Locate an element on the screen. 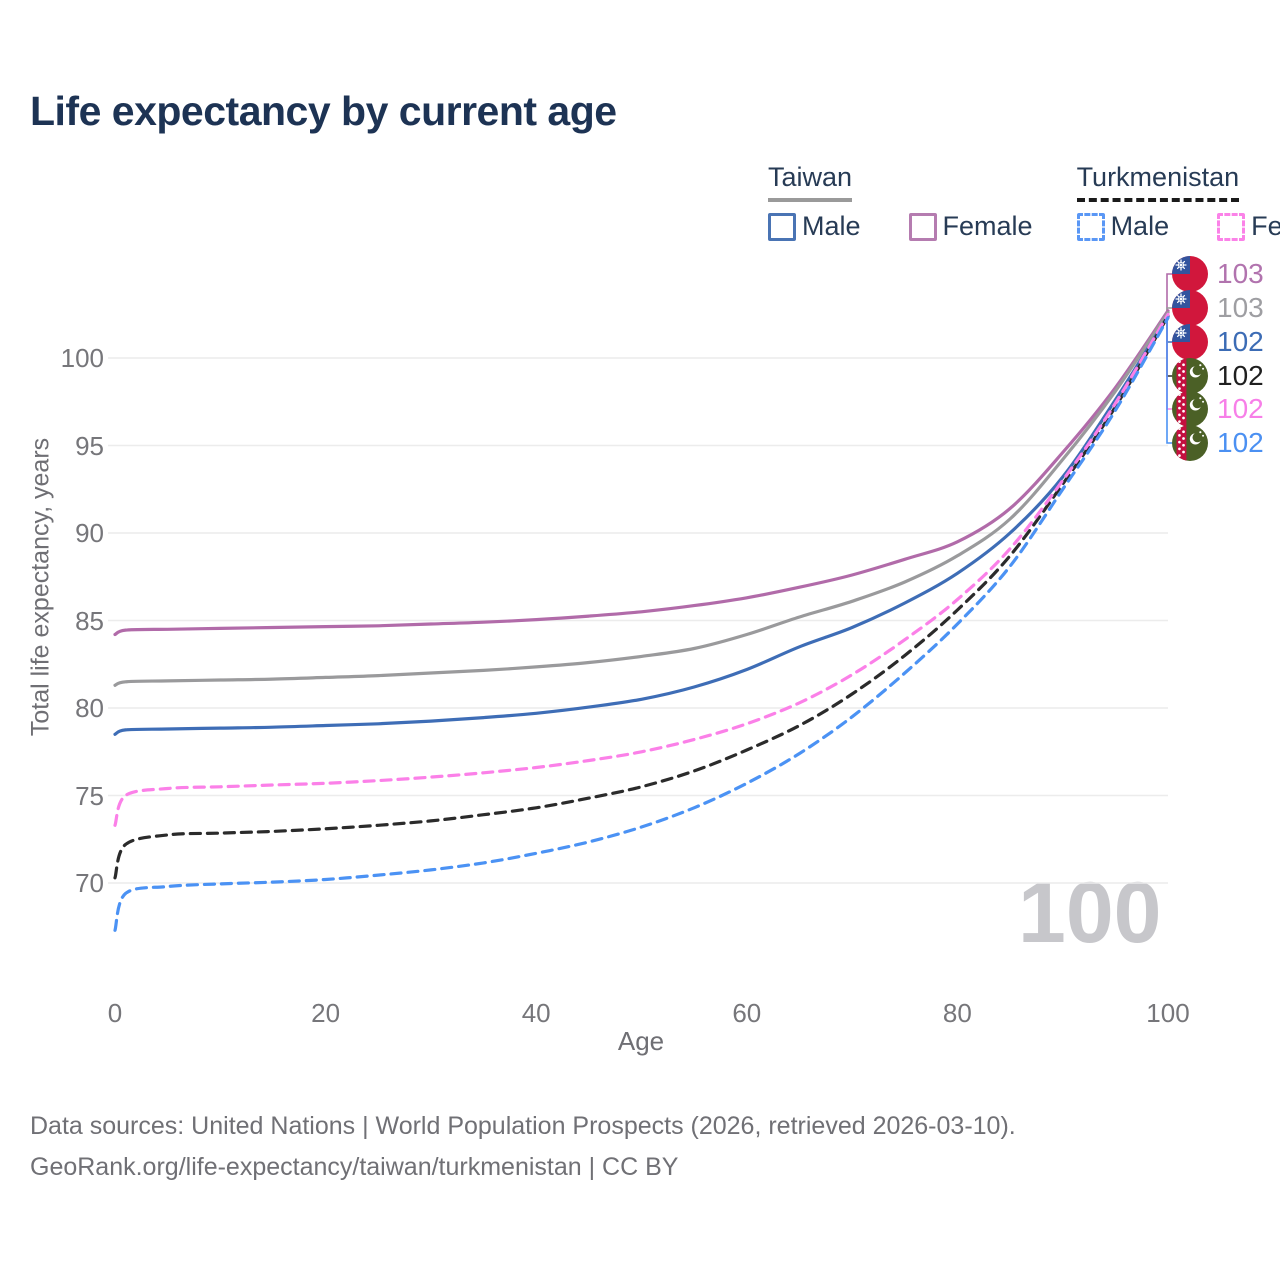 The width and height of the screenshot is (1280, 1280). x-tick-label-40: 40 is located at coordinates (536, 1013).